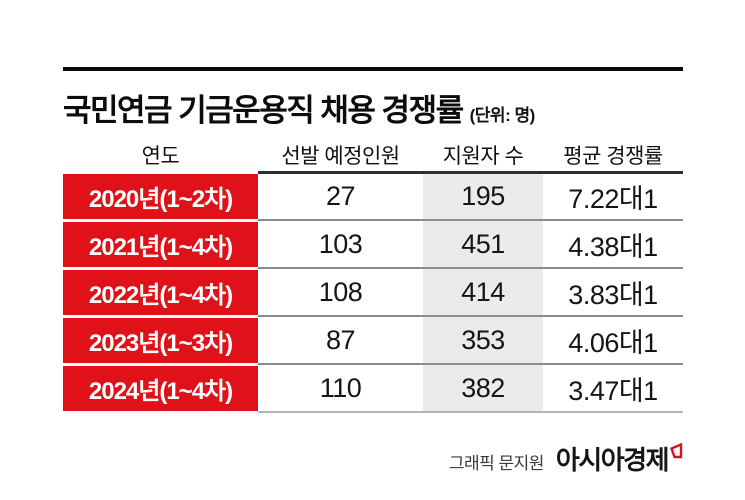  I want to click on year-cell: 2024년(1~4차), so click(160, 388).